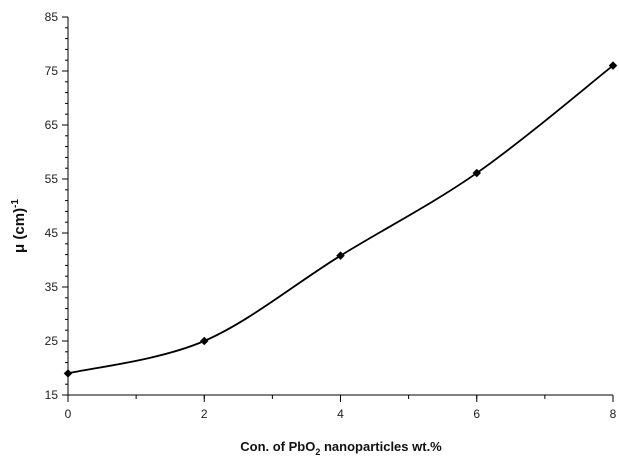 The image size is (619, 459). Describe the element at coordinates (381, 446) in the screenshot. I see `x-axis-title-suffix: nanoparticles wt.%` at that location.